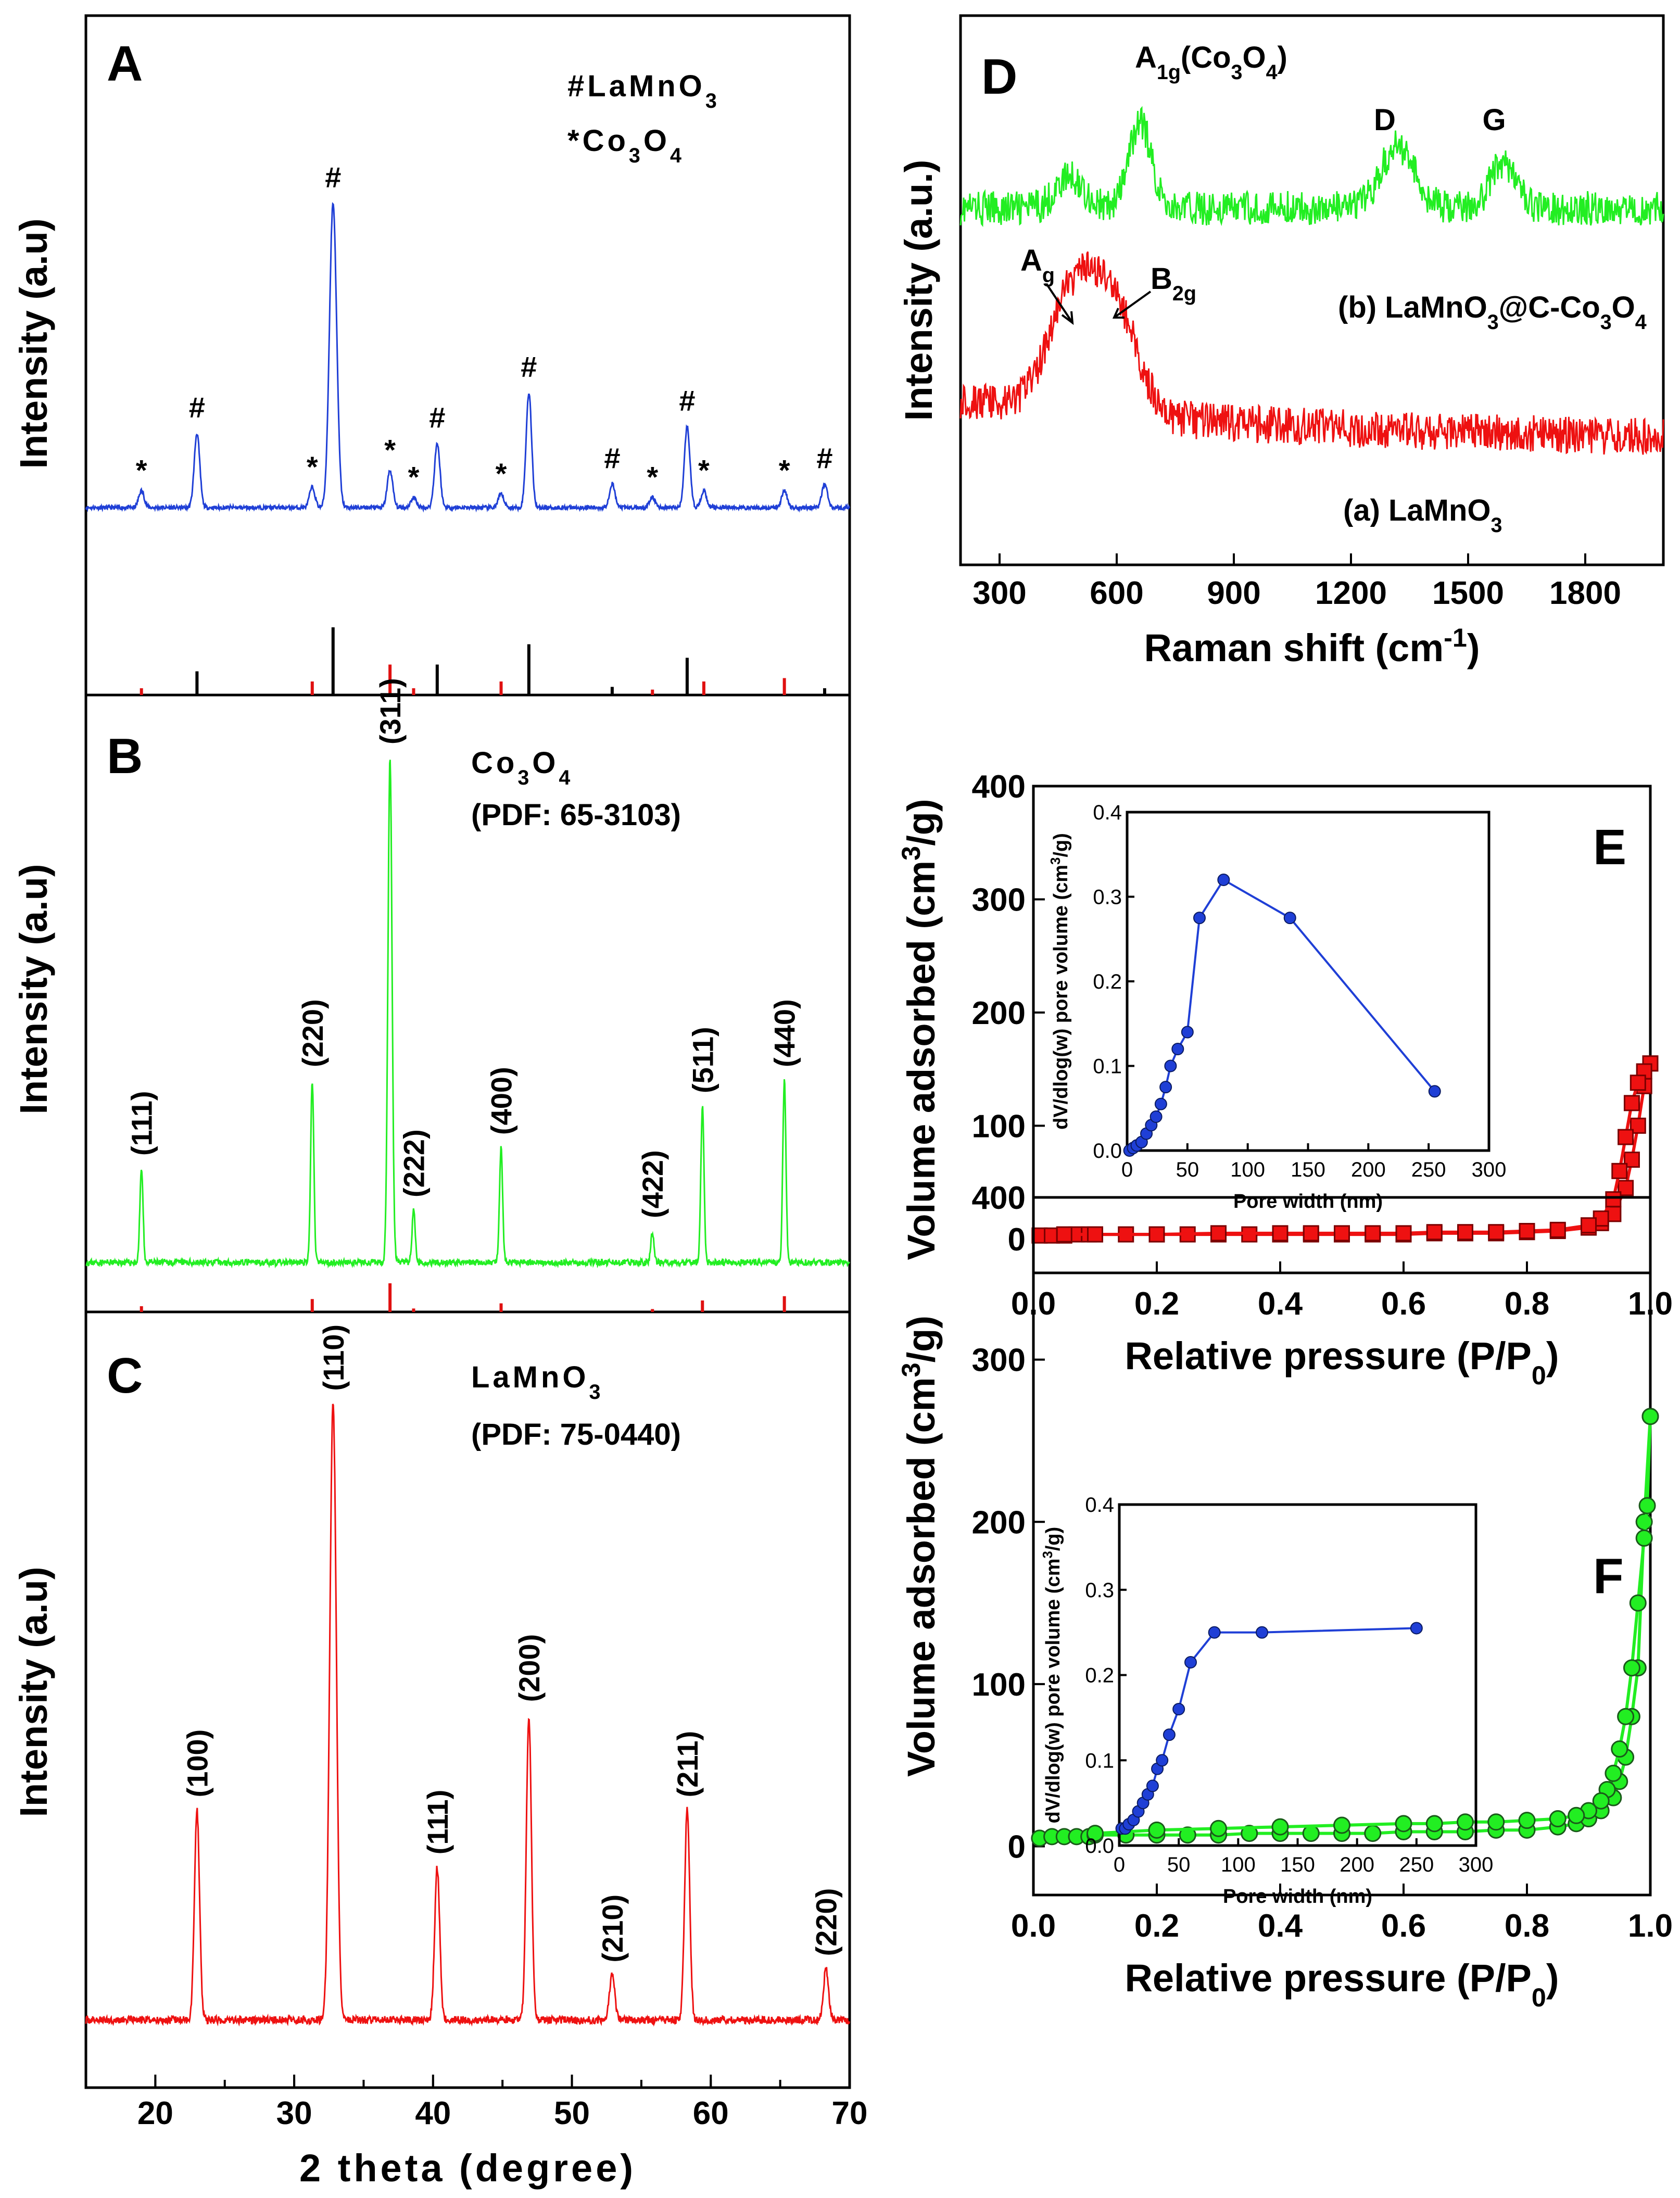  What do you see at coordinates (1492, 312) in the screenshot?
I see `panel-D-legend-b: (b) LaMnO3@C-Co3O4` at bounding box center [1492, 312].